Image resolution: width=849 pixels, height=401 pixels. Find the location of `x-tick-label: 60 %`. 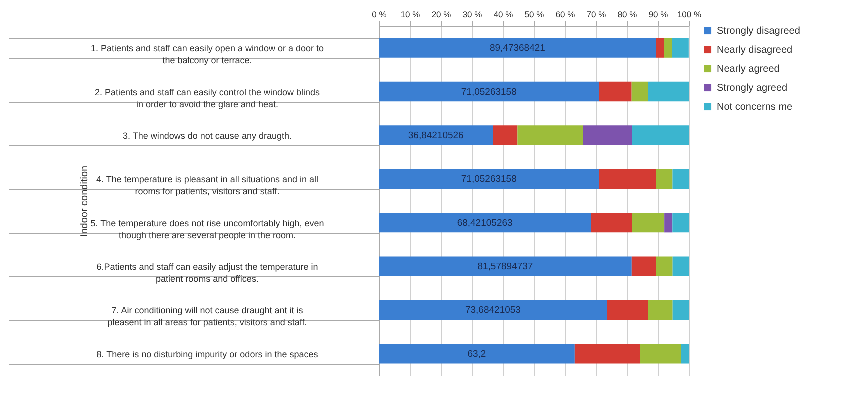

x-tick-label: 60 % is located at coordinates (566, 15).